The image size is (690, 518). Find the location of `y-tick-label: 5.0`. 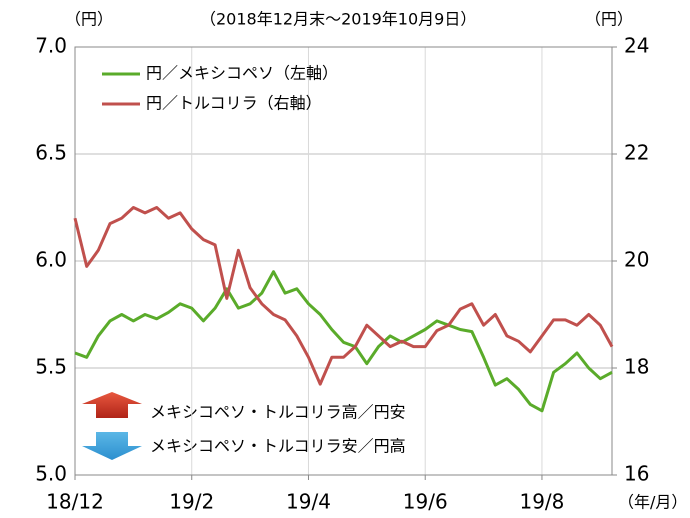

y-tick-label: 5.0 is located at coordinates (51, 474).